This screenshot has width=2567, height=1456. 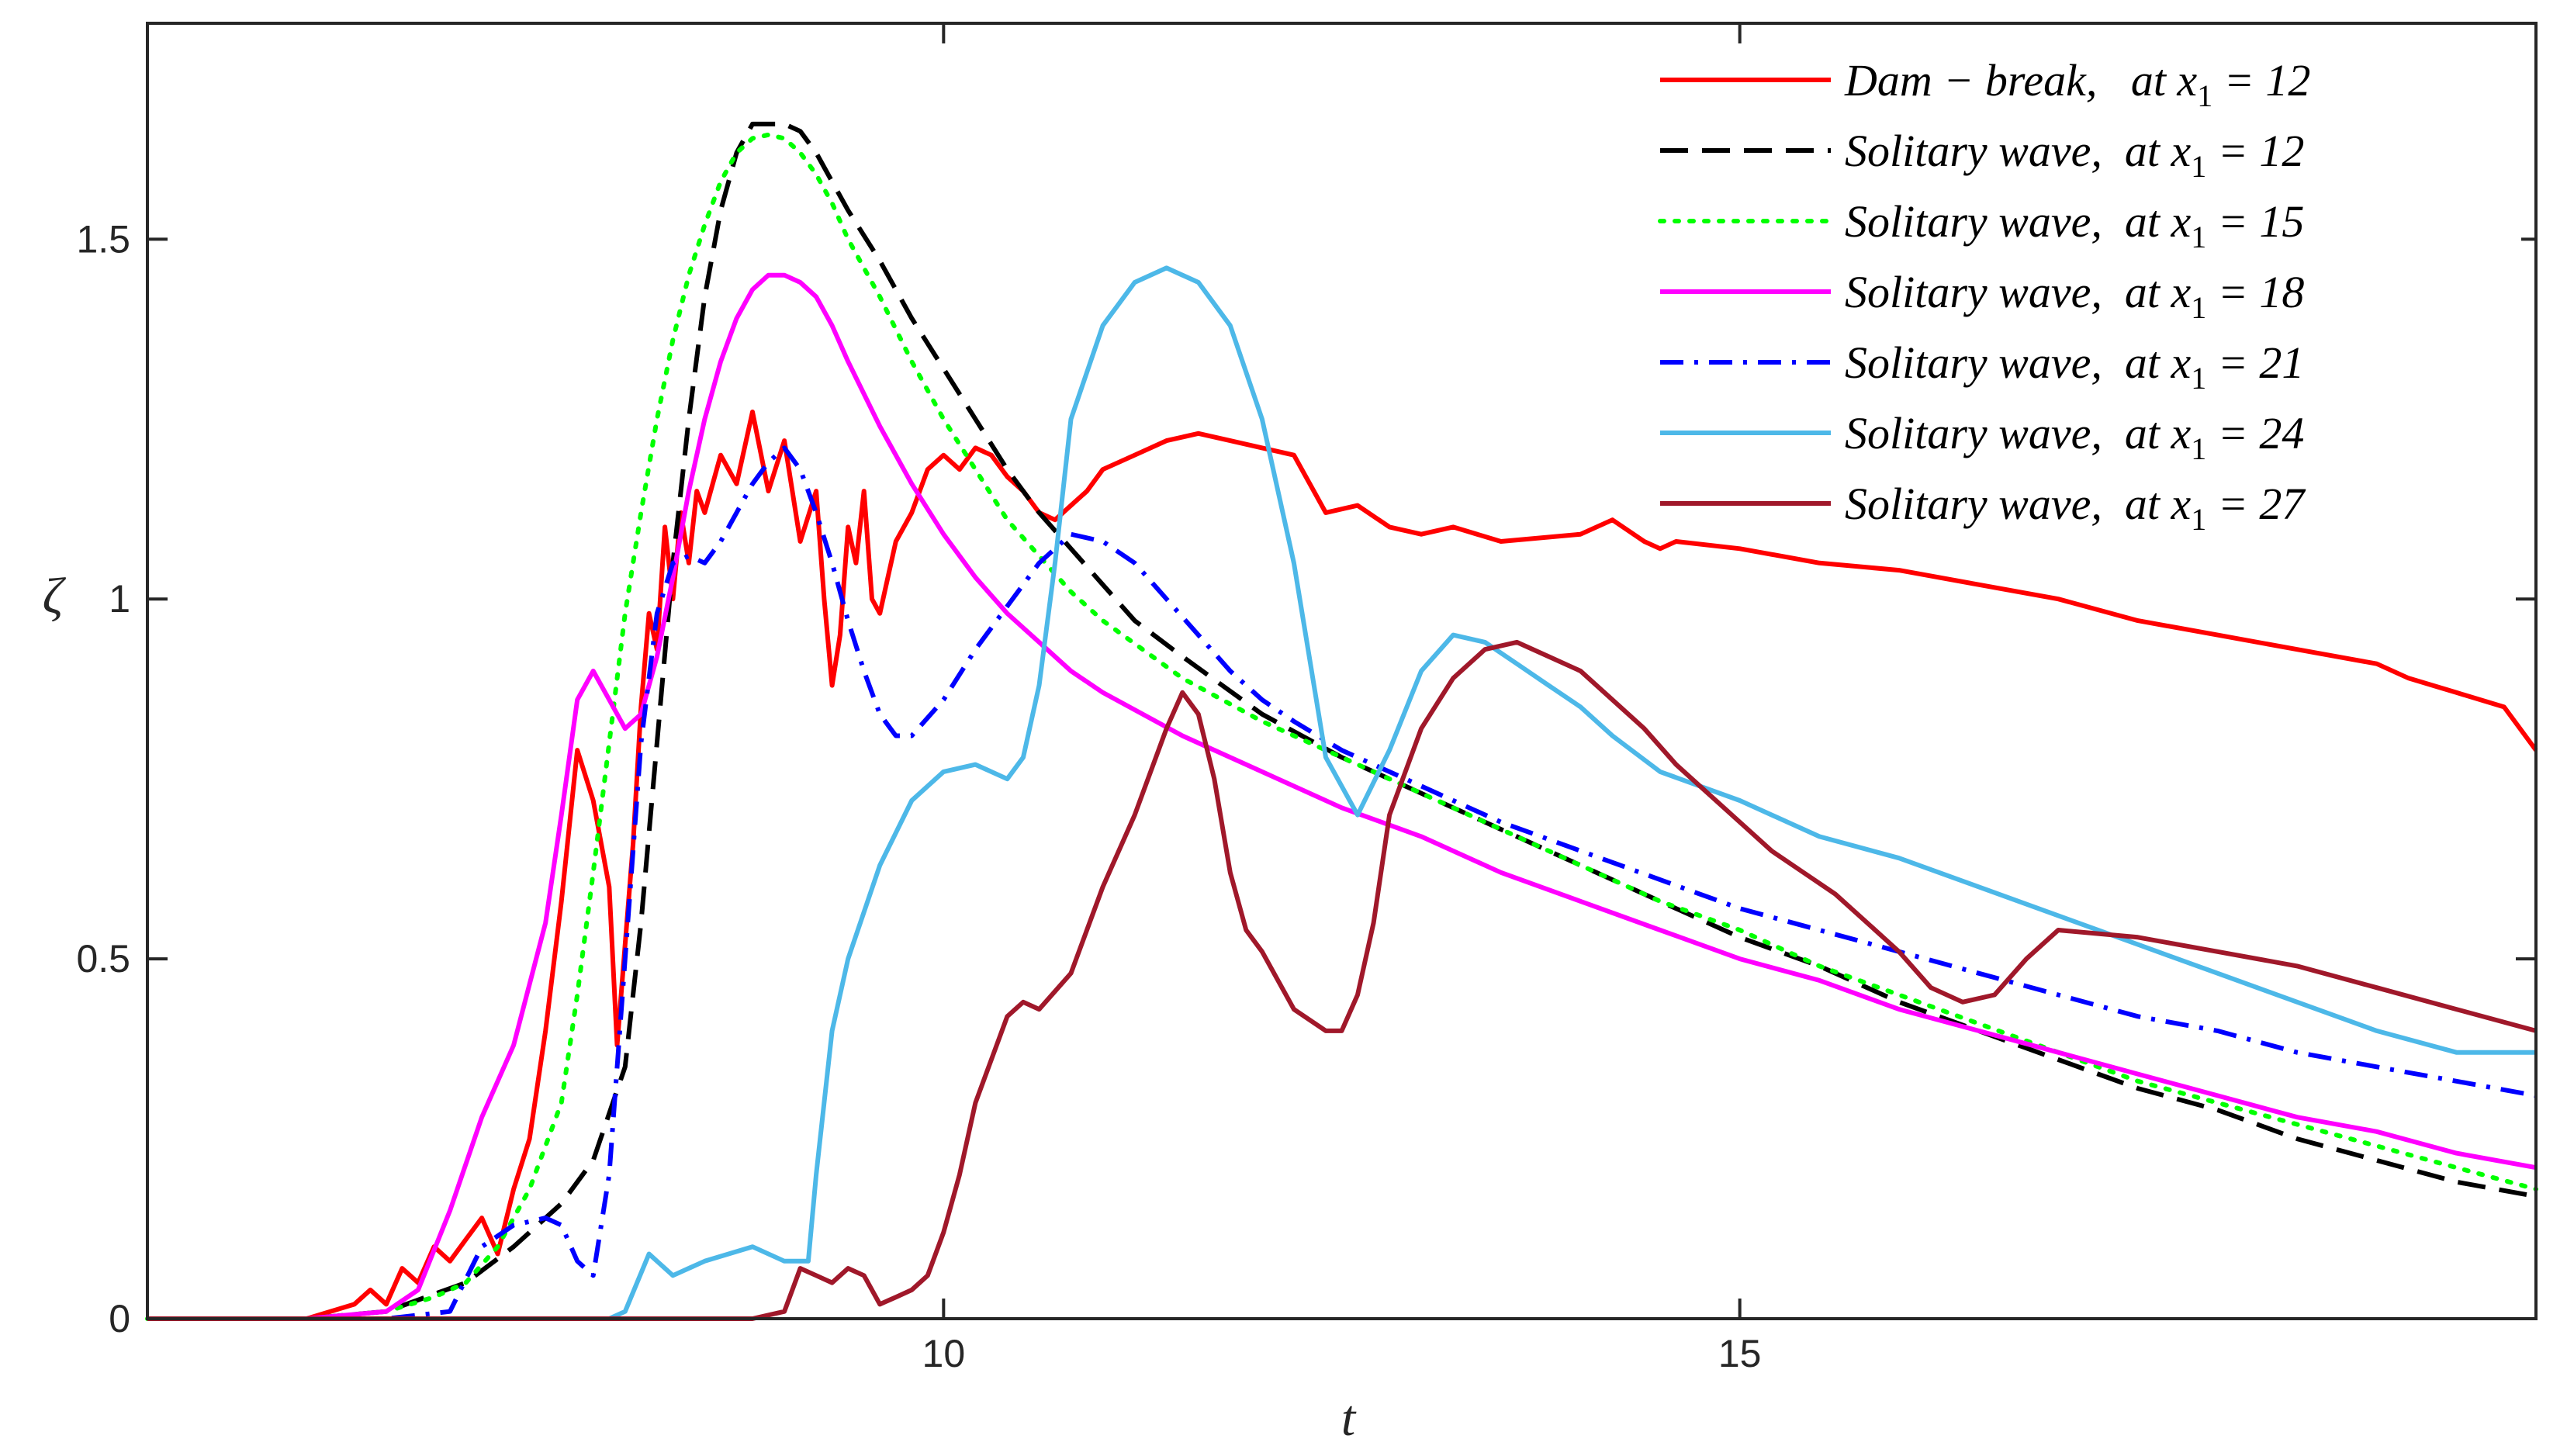 What do you see at coordinates (119, 599) in the screenshot?
I see `y-tick-label: 1` at bounding box center [119, 599].